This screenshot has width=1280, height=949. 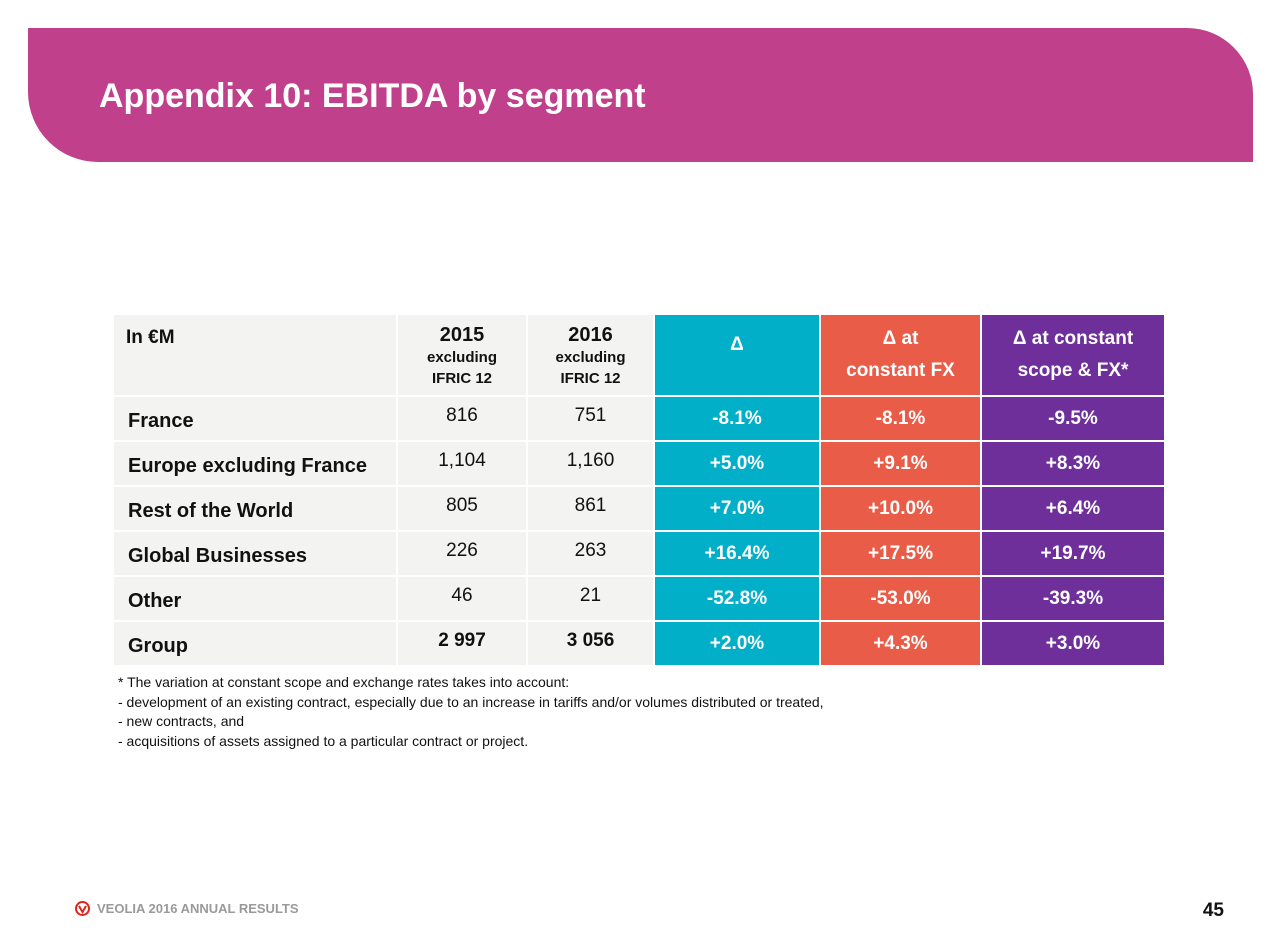 I want to click on value-delta: +2.0%, so click(x=737, y=643).